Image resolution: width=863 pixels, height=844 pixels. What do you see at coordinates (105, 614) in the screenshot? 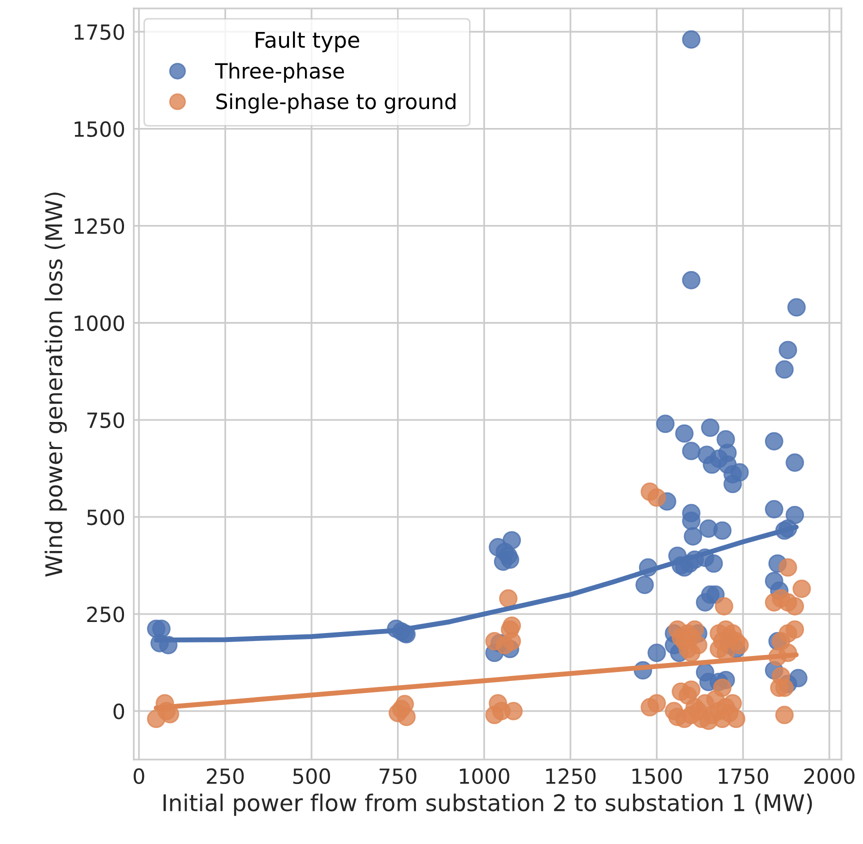
I see `y-tick-label: 250` at bounding box center [105, 614].